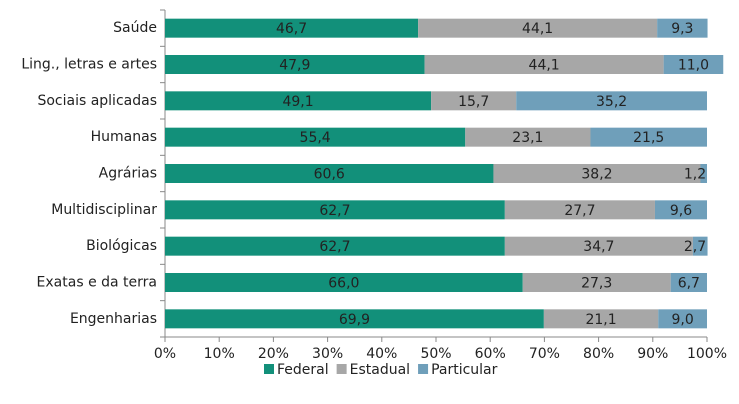  Describe the element at coordinates (165, 354) in the screenshot. I see `x-tick-label: 0%` at that location.